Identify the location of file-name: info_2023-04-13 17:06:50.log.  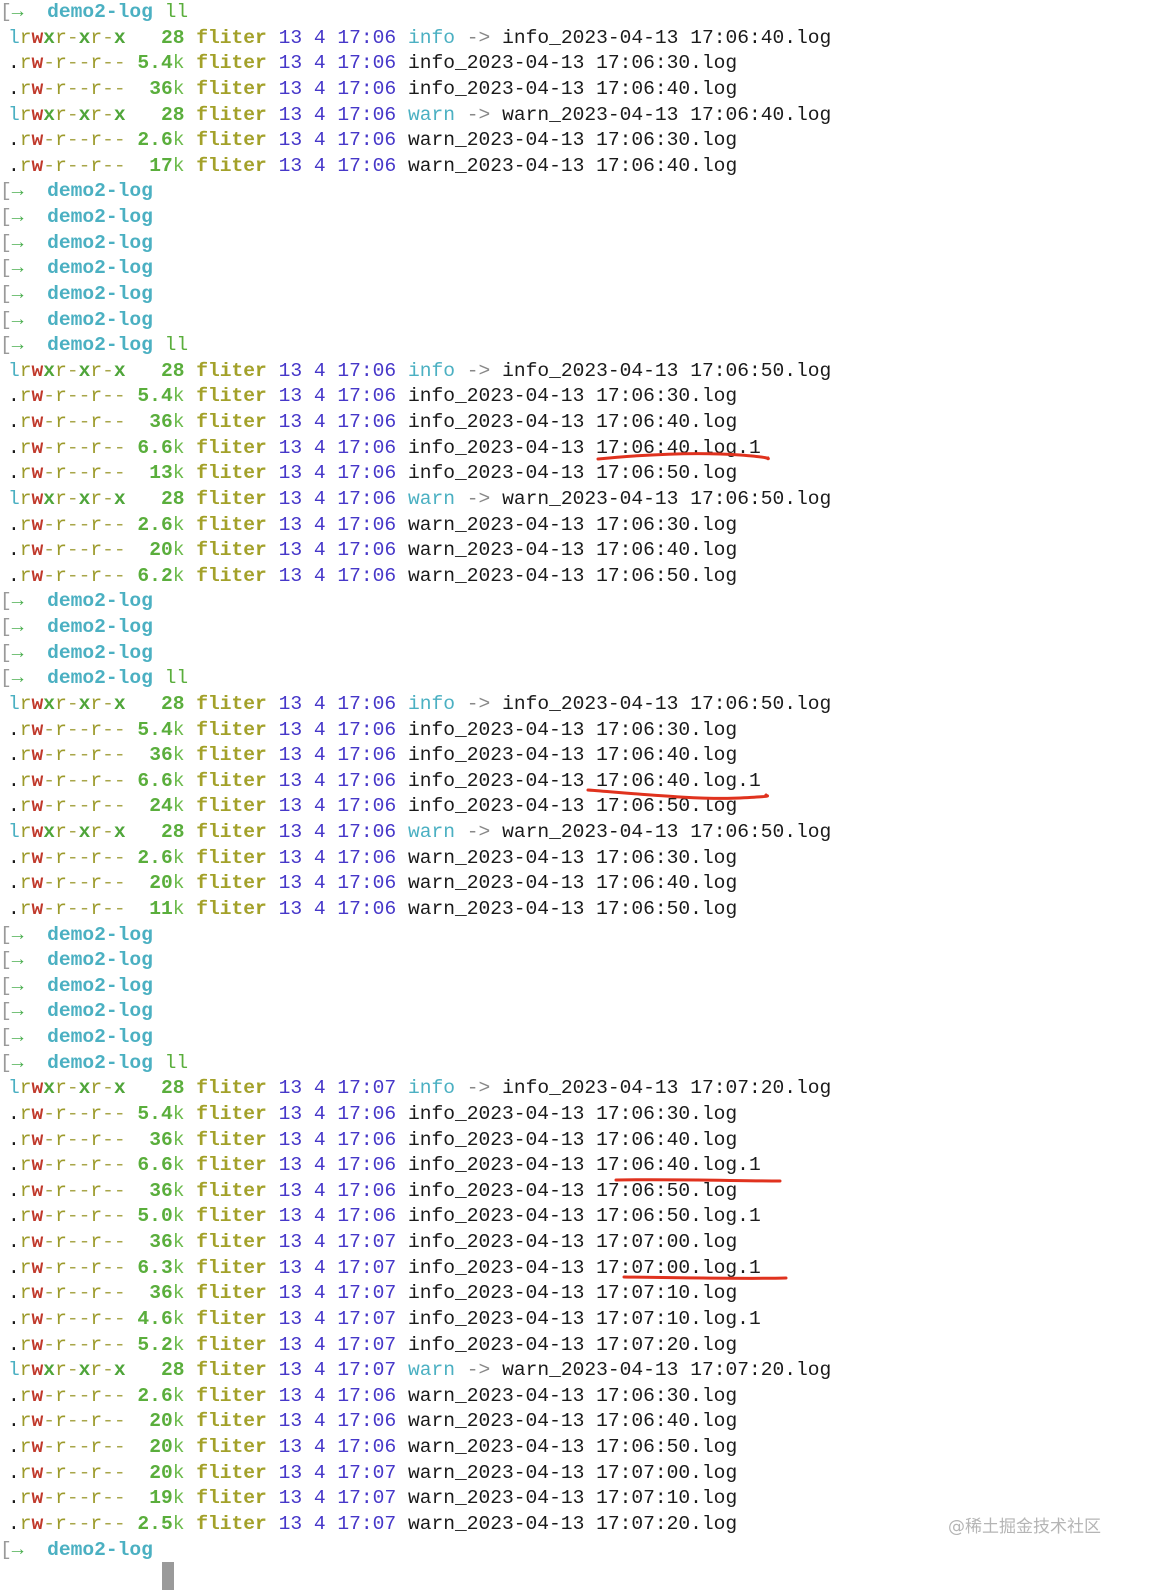
(572, 806).